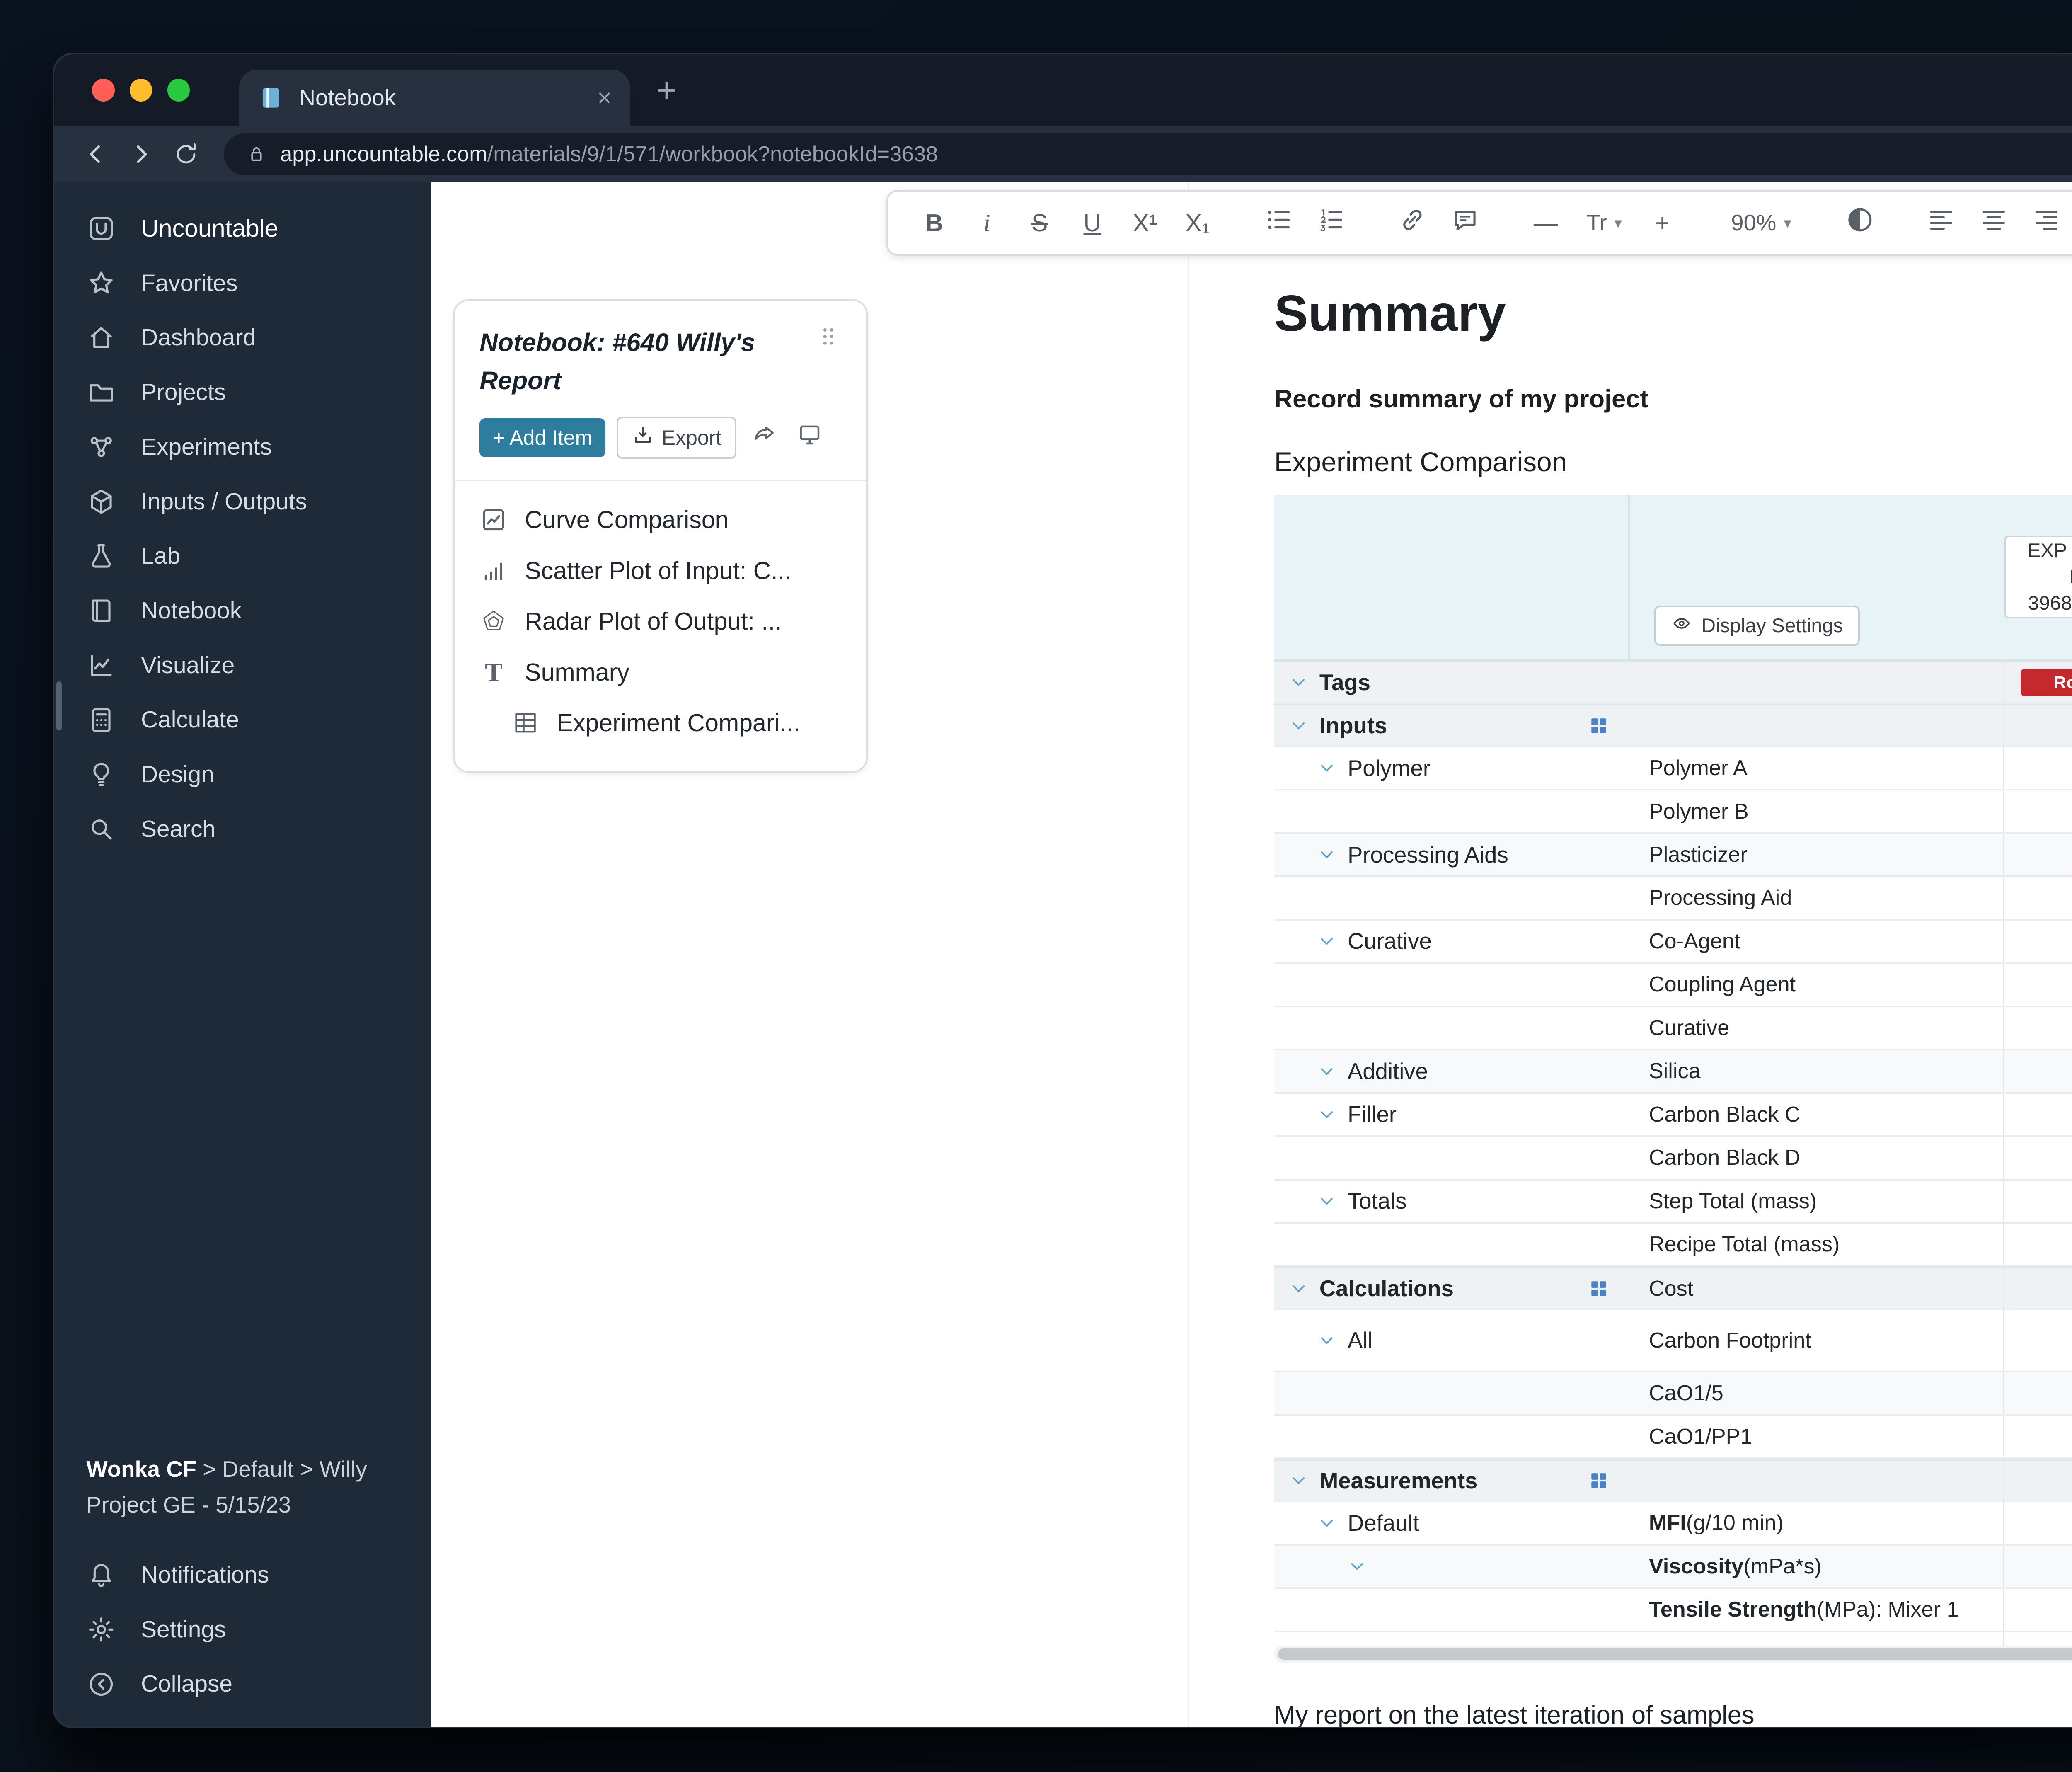 The image size is (2072, 1772). I want to click on minimize-window-button, so click(140, 90).